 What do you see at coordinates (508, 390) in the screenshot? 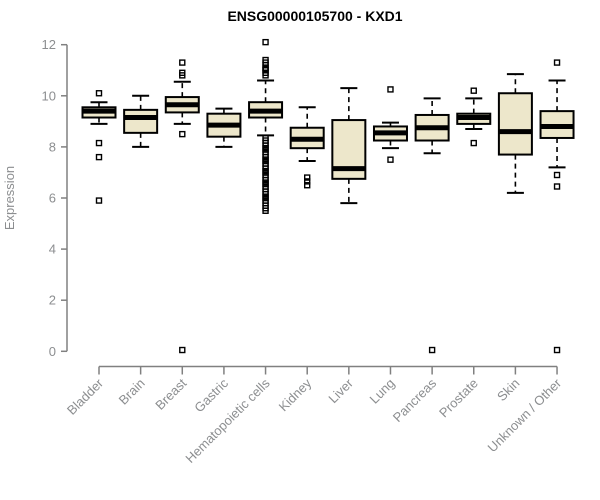
I see `x-category-label-skin: Skin` at bounding box center [508, 390].